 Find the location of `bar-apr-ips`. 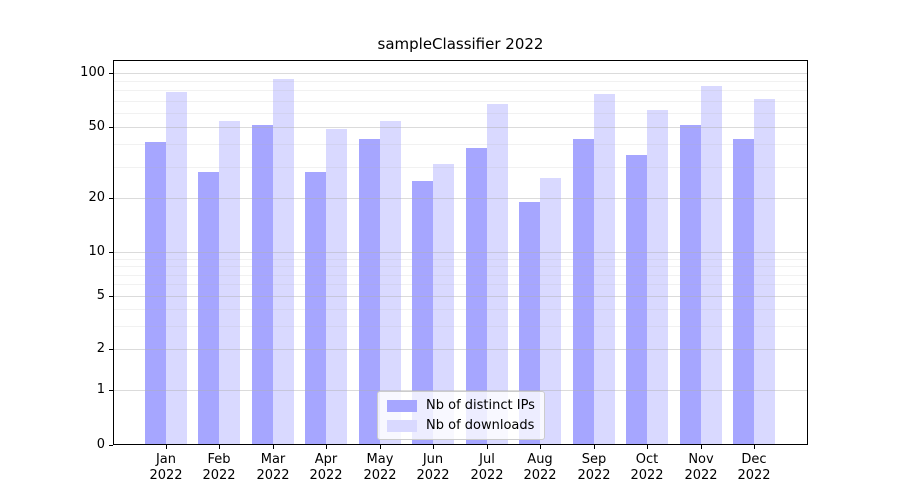

bar-apr-ips is located at coordinates (316, 307).